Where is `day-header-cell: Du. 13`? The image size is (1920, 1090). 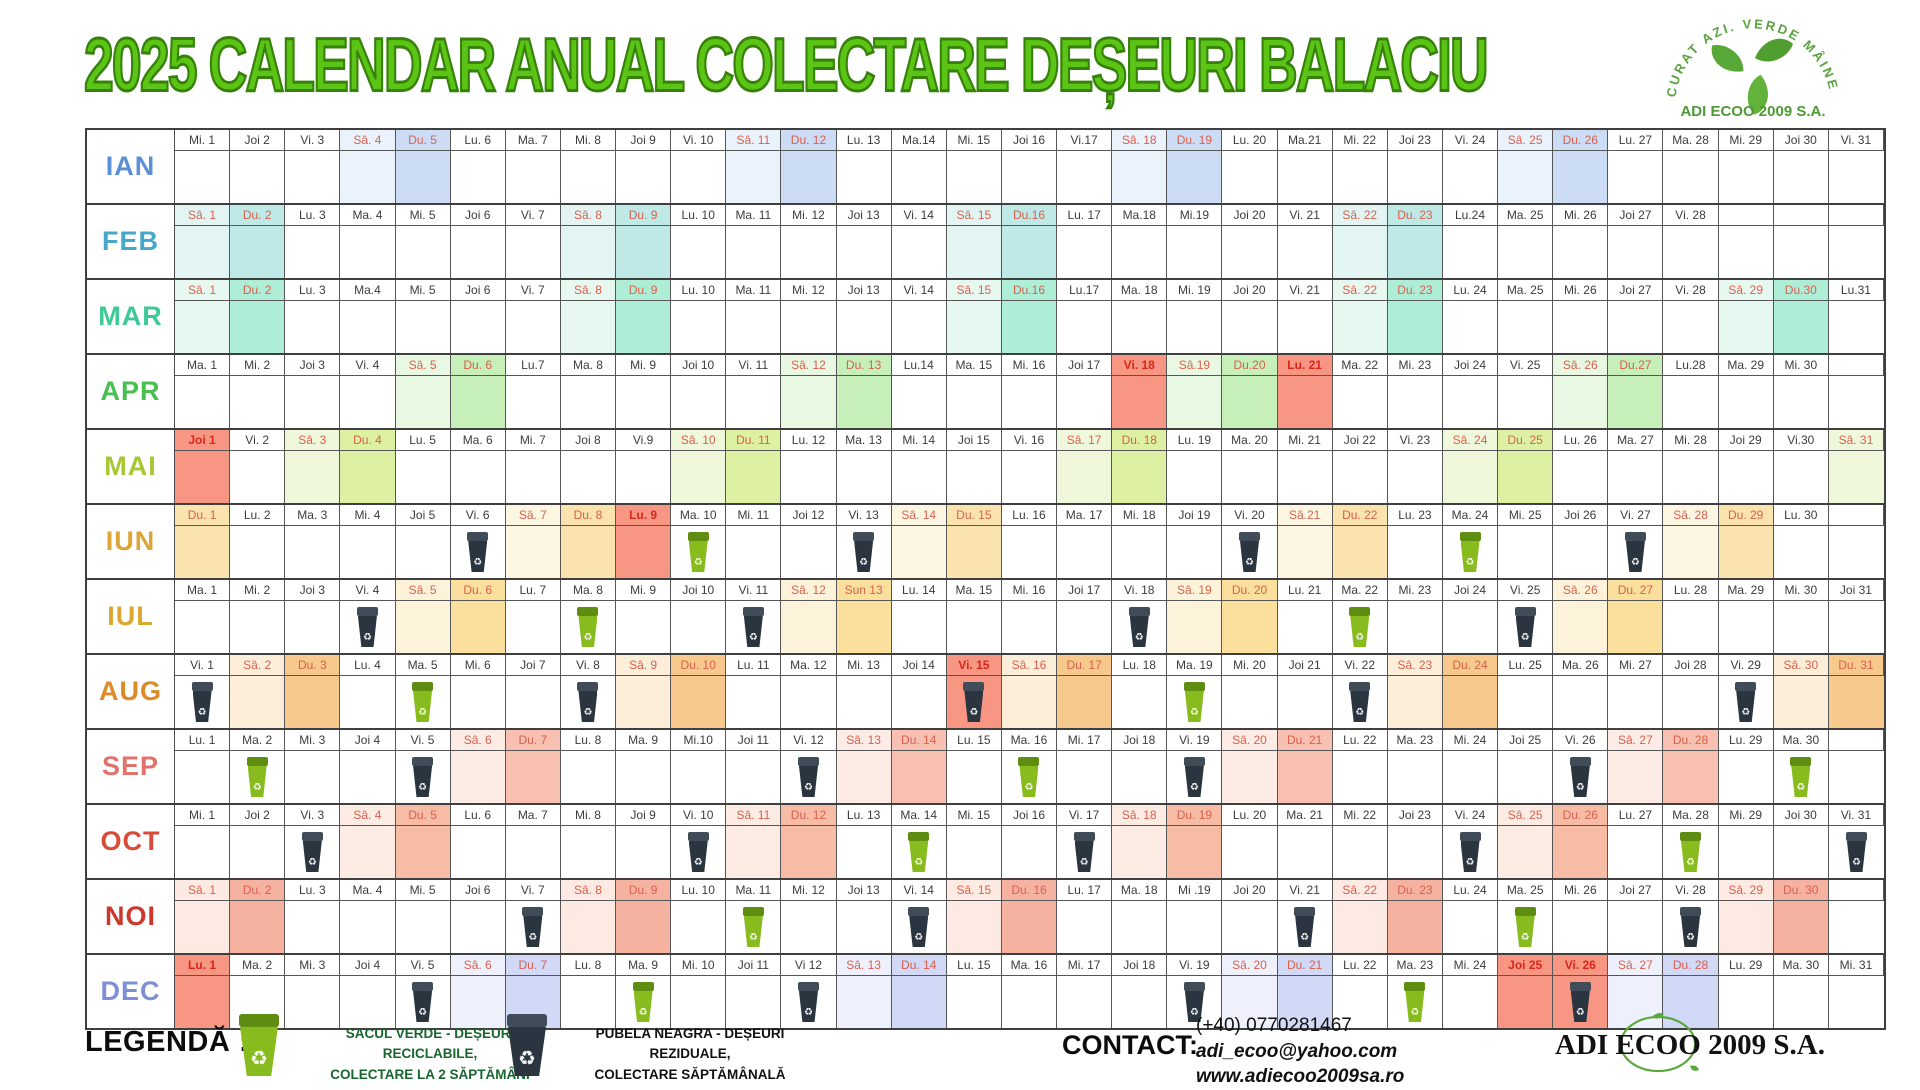
day-header-cell: Du. 13 is located at coordinates (864, 365).